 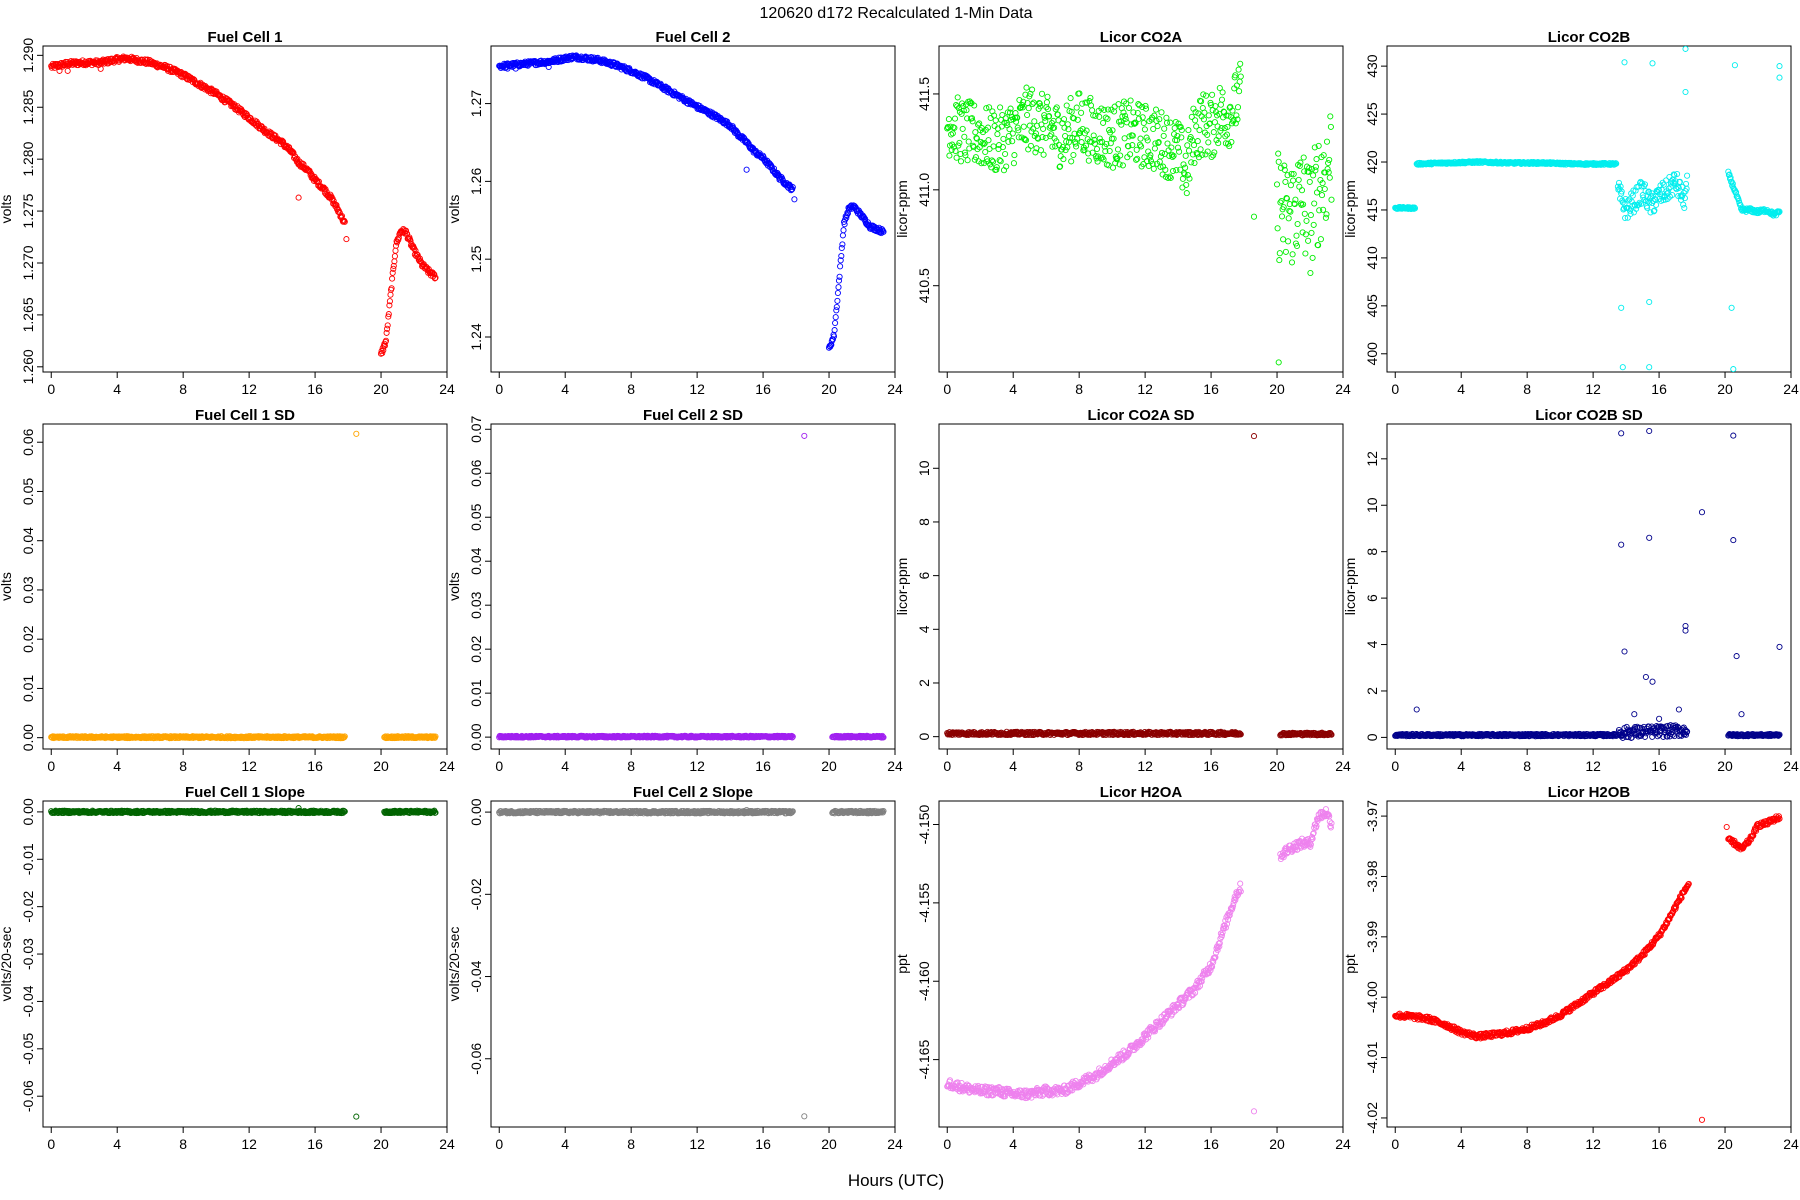 What do you see at coordinates (28, 55) in the screenshot?
I see `y-tick-label: 1.290` at bounding box center [28, 55].